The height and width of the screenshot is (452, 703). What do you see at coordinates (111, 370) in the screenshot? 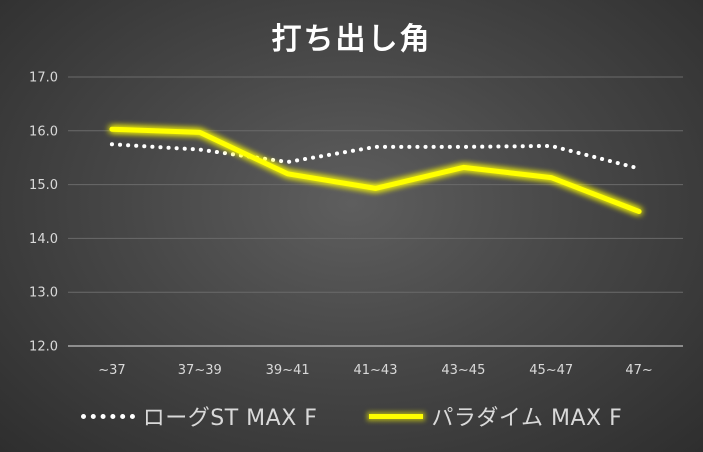
I see `x-tick-label: ~37` at bounding box center [111, 370].